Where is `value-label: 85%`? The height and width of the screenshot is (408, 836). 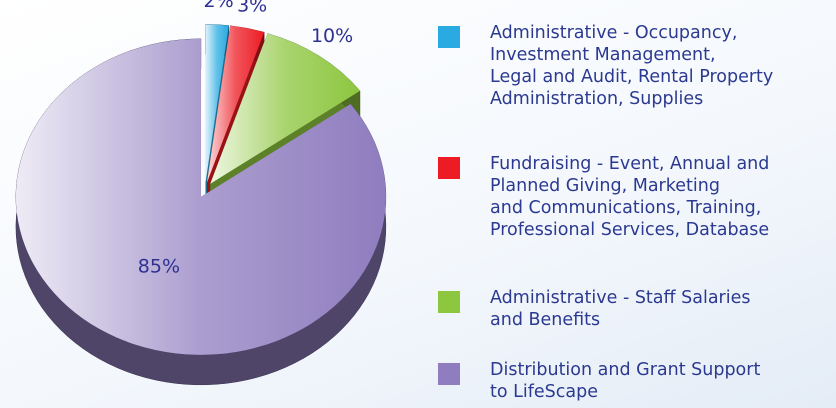 value-label: 85% is located at coordinates (159, 267).